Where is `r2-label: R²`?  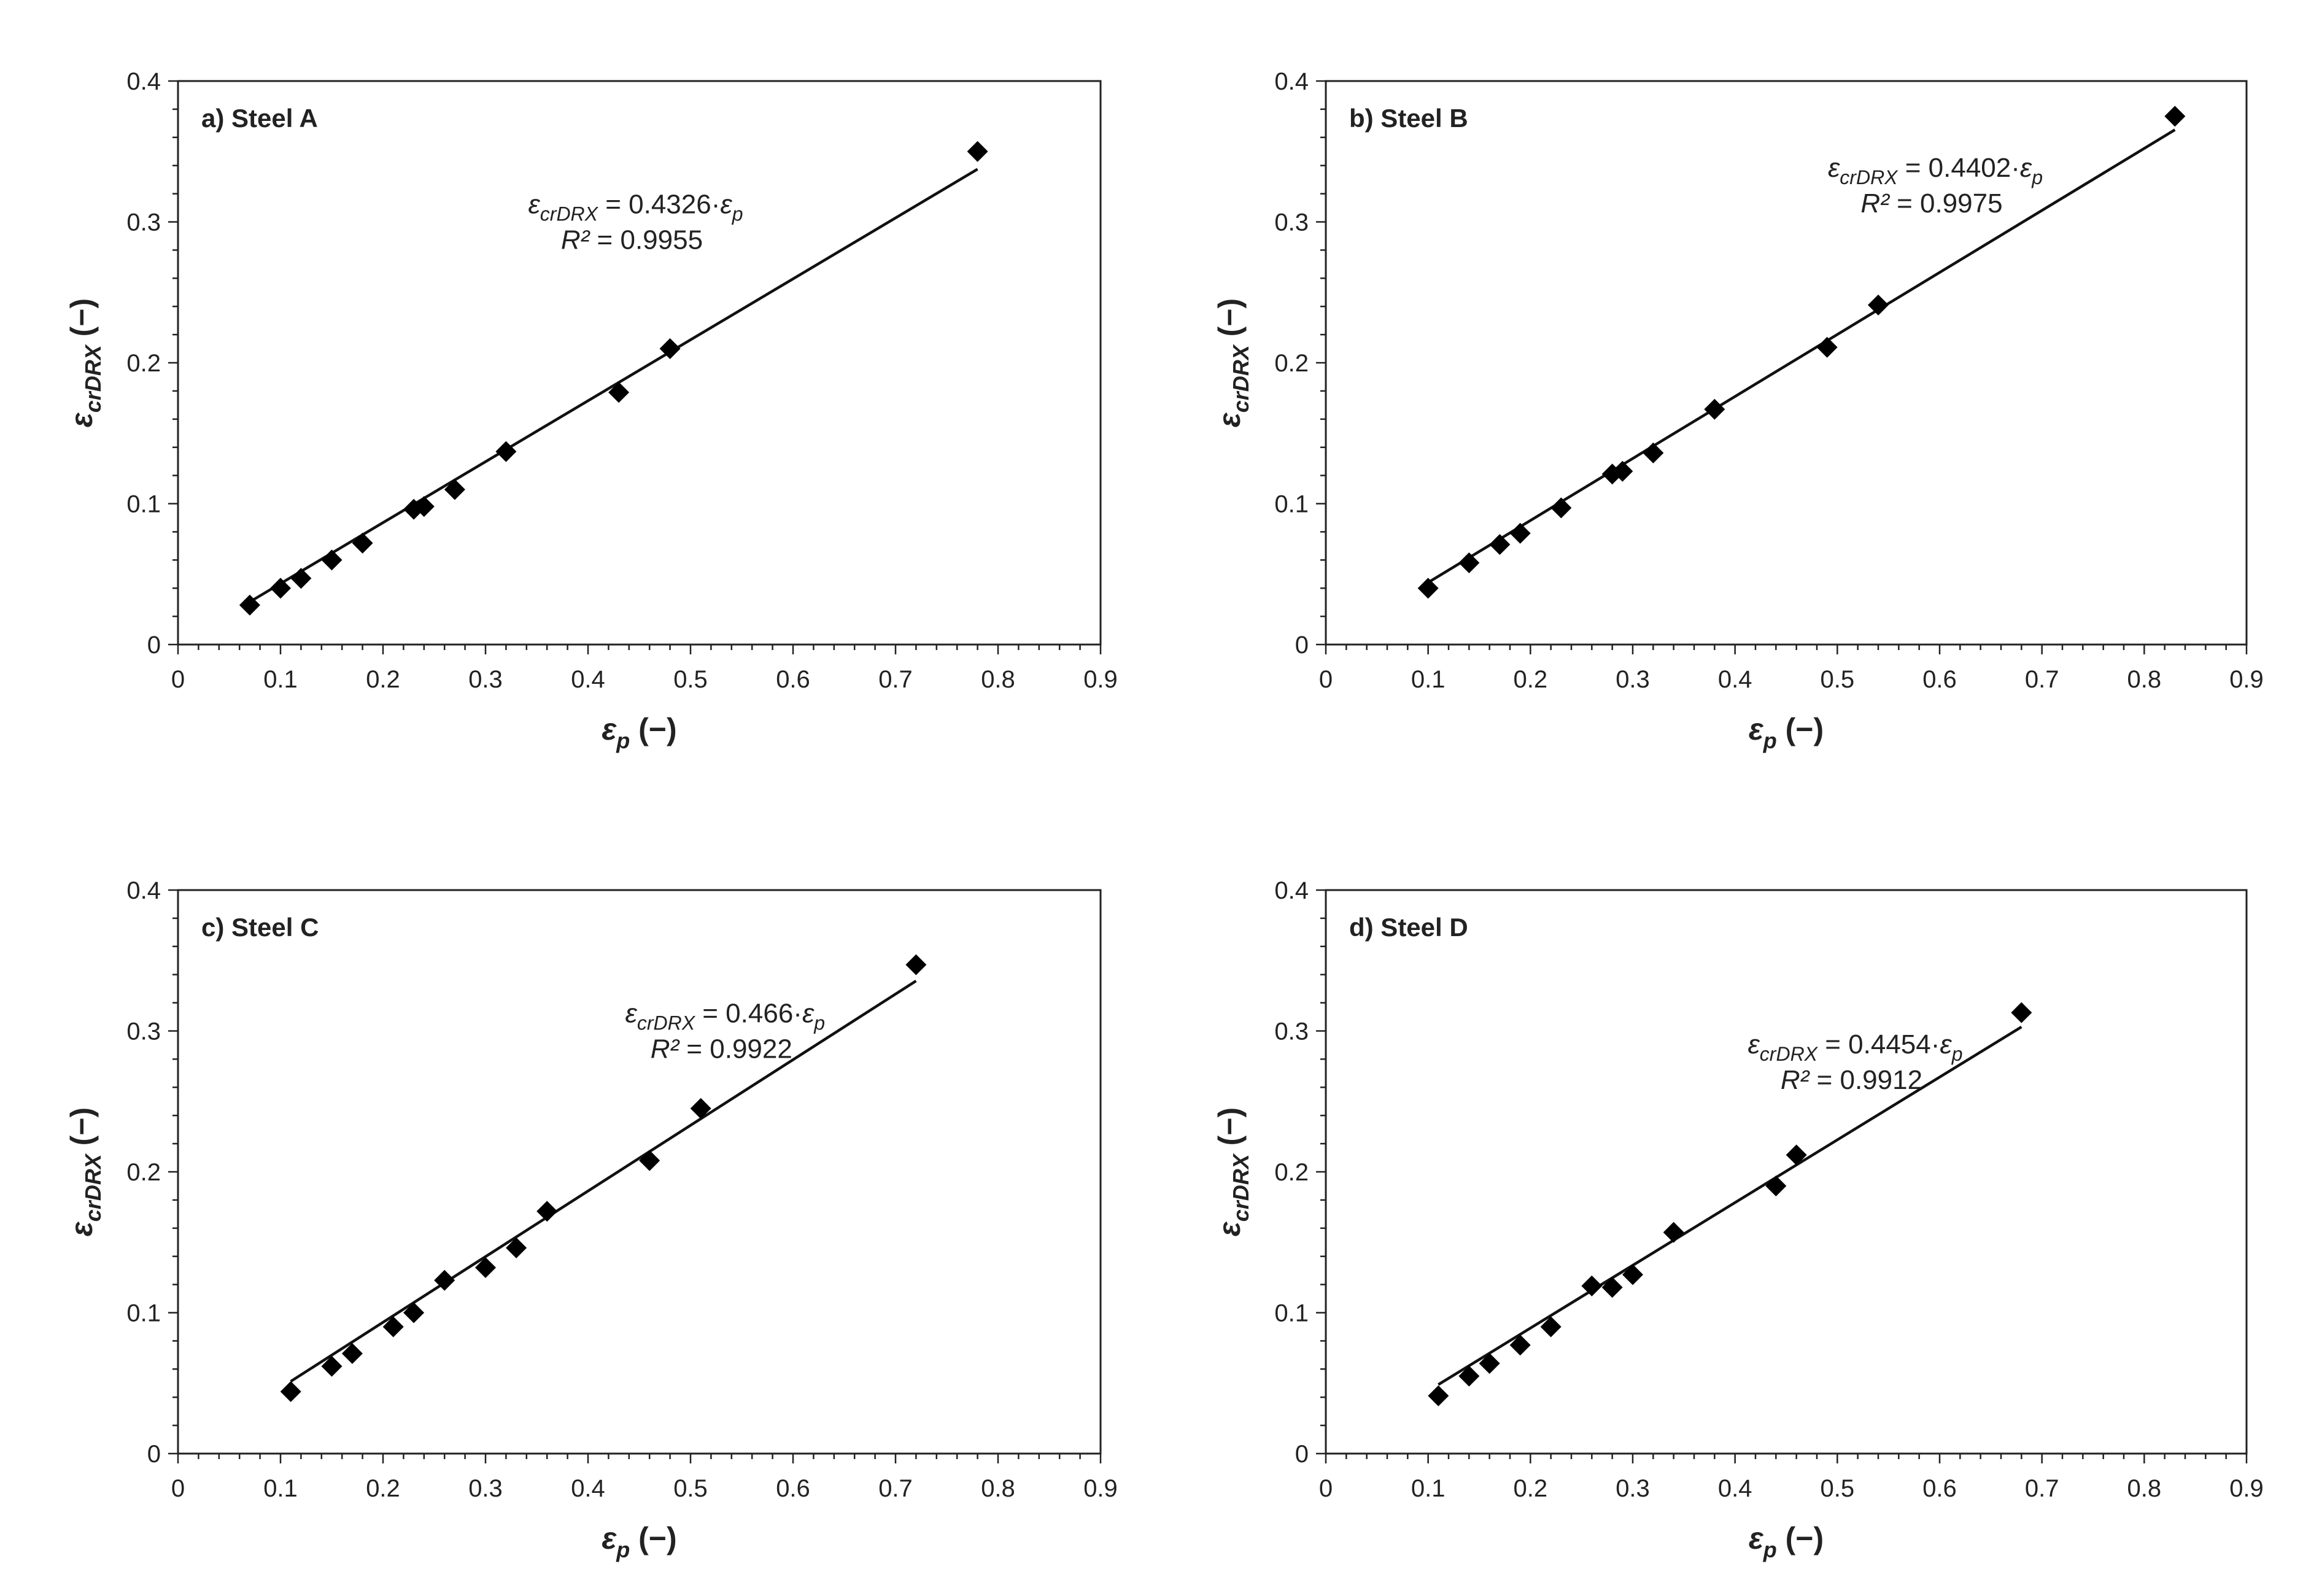 r2-label: R² is located at coordinates (665, 1049).